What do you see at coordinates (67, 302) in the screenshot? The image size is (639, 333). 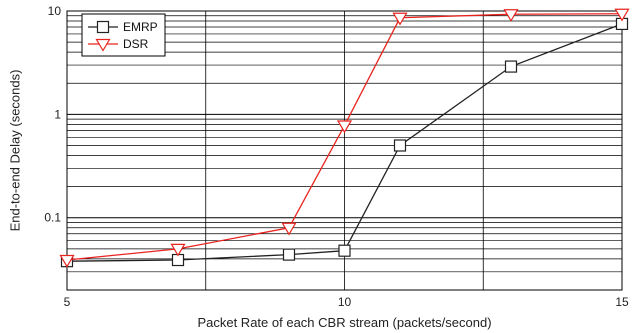 I see `x-tick-label: 5` at bounding box center [67, 302].